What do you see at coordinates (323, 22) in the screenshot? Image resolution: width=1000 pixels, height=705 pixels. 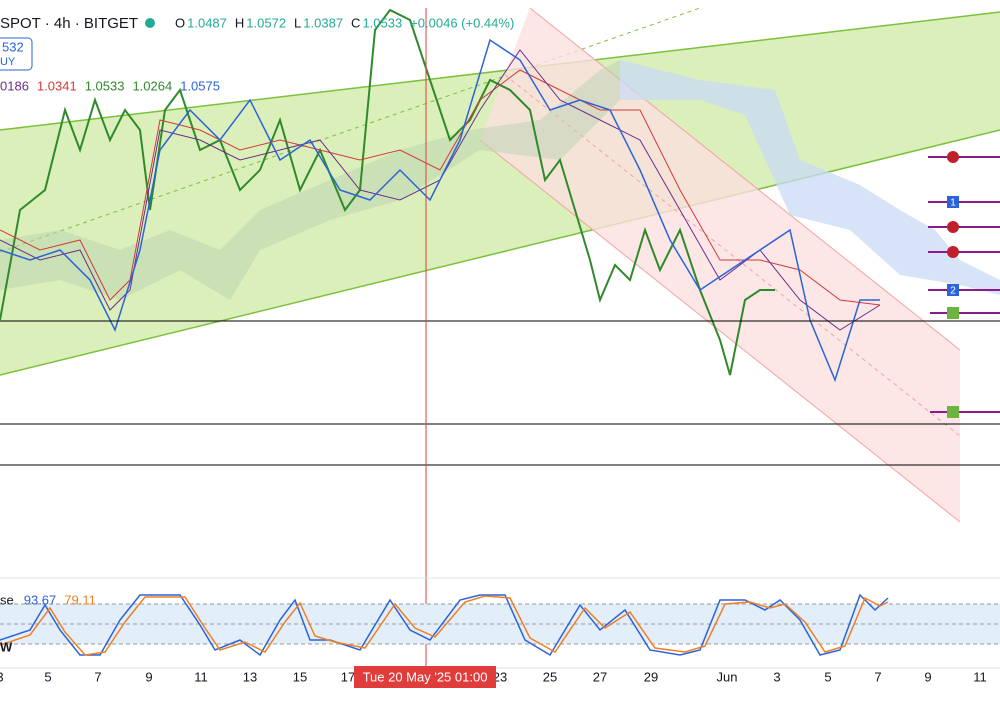 I see `ohlc-value: 1.0387` at bounding box center [323, 22].